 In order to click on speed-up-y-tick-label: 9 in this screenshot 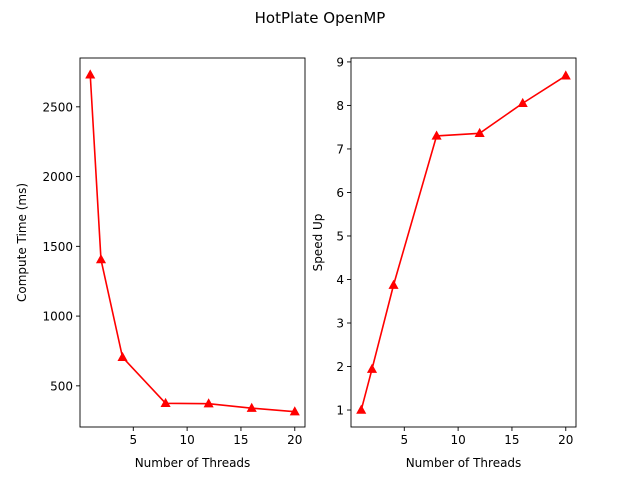, I will do `click(340, 62)`.